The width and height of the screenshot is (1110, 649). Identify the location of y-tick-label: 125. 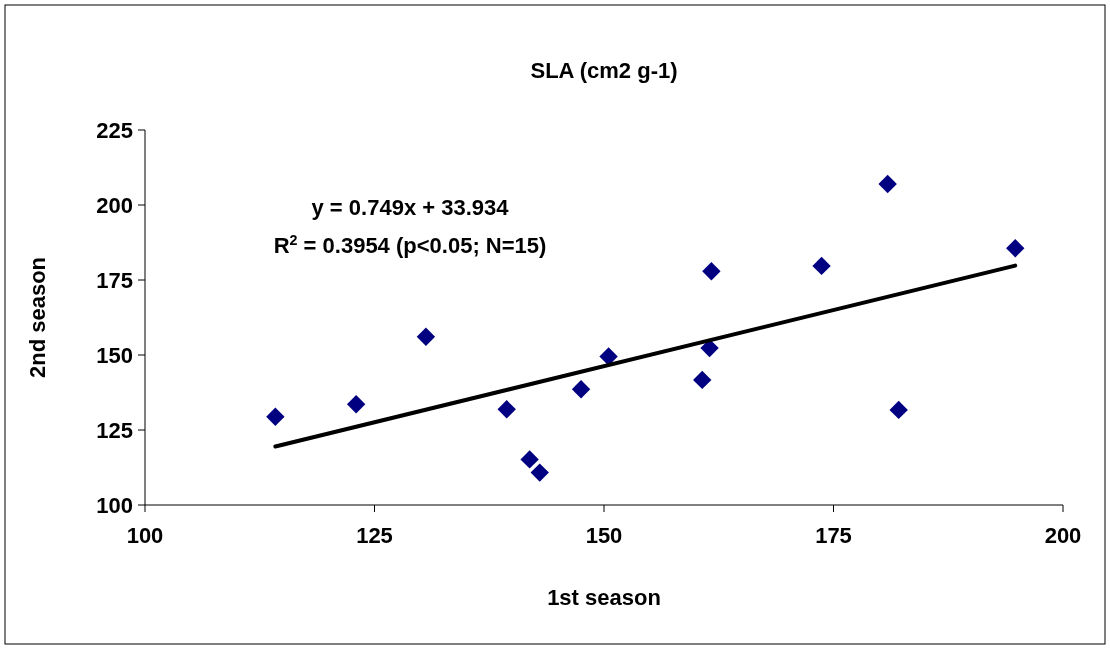
(114, 430).